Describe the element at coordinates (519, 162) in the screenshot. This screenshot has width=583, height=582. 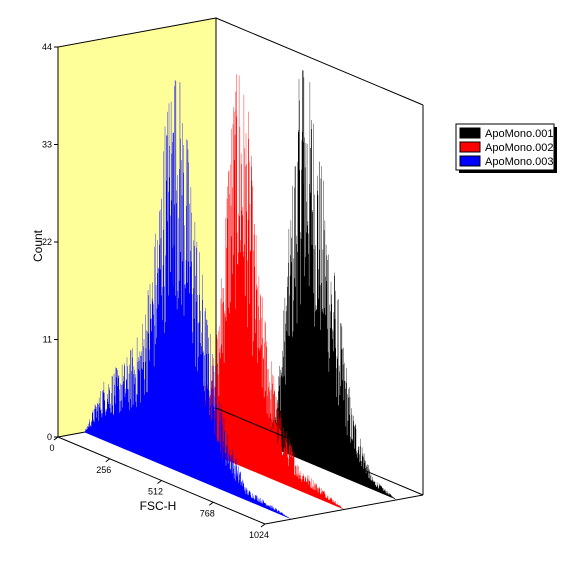
I see `legend-entry: ApoMono.003` at that location.